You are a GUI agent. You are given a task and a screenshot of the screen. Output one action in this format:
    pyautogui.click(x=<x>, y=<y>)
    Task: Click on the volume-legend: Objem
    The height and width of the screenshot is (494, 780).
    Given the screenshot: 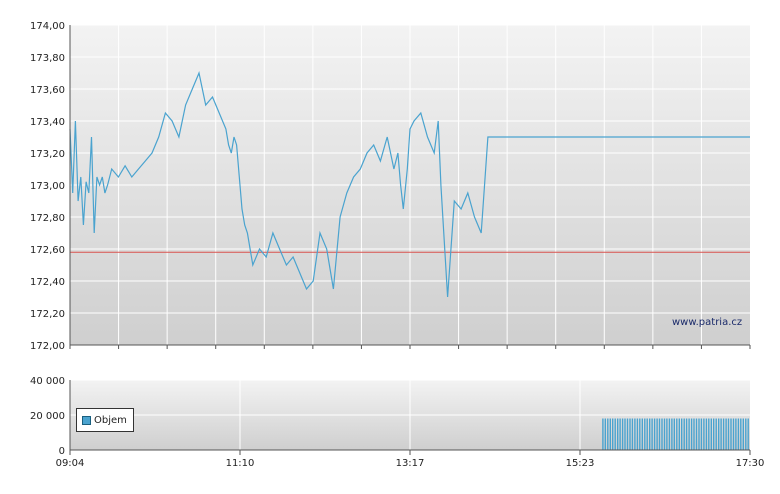 What is the action you would take?
    pyautogui.click(x=105, y=420)
    